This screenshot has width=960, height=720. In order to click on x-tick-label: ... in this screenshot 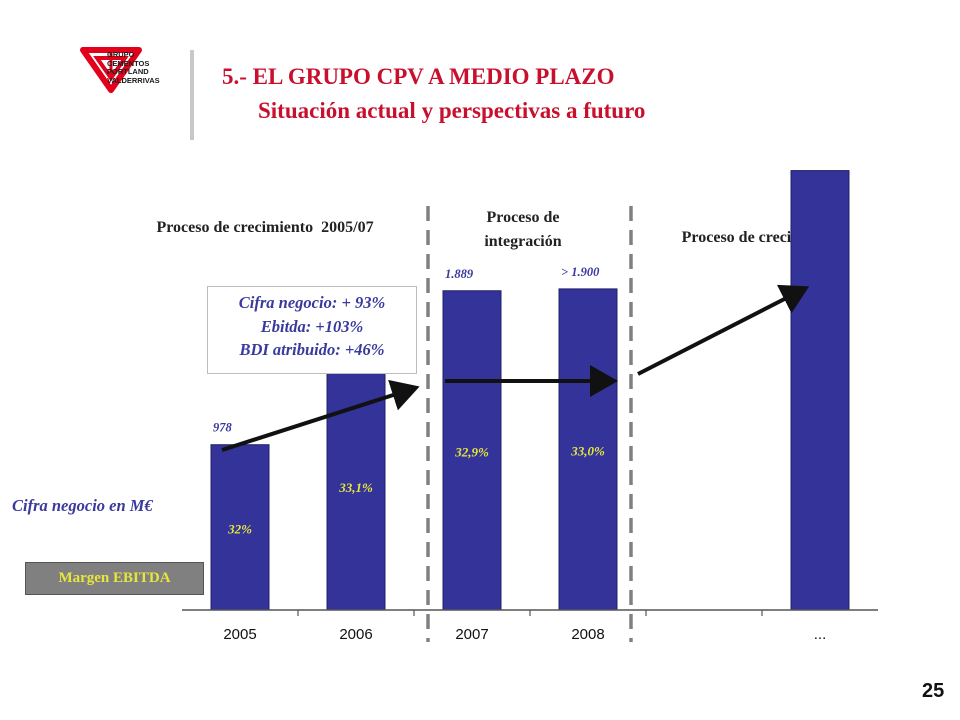, I will do `click(820, 634)`.